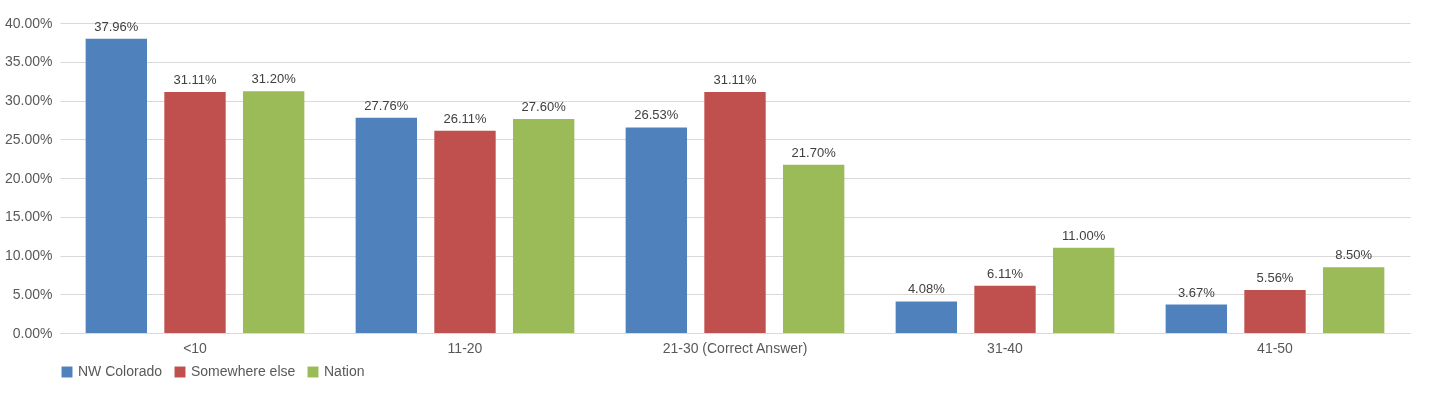 The image size is (1443, 415). I want to click on data-label: 3.67%, so click(1196, 292).